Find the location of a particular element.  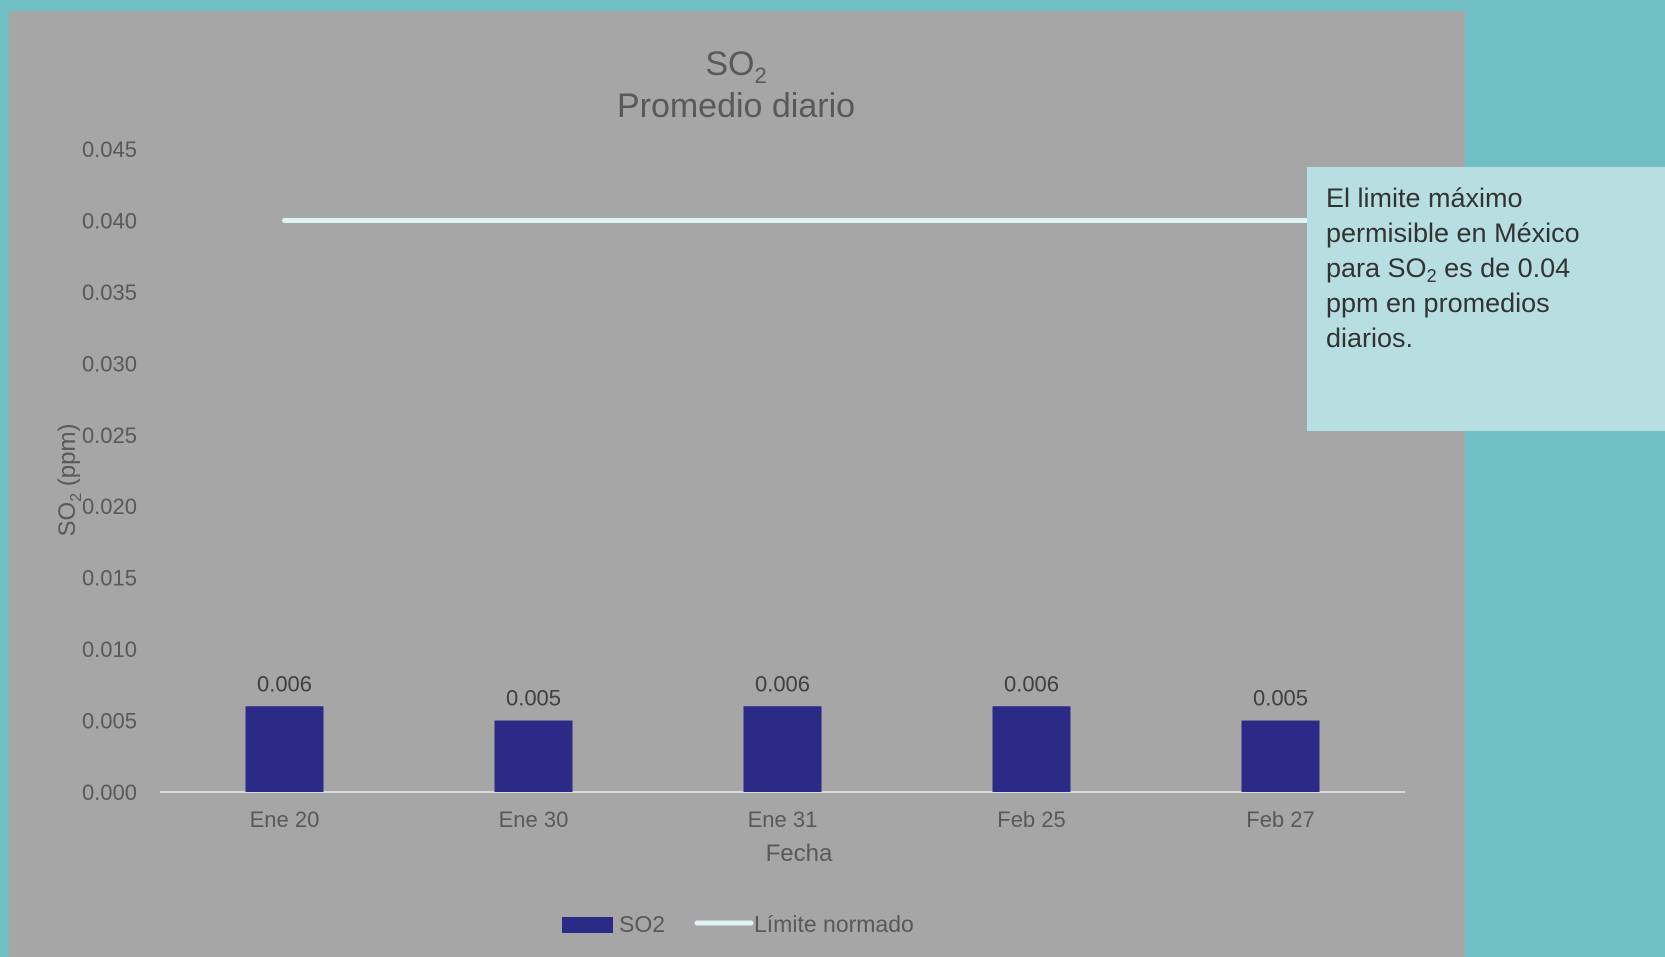

y-axis-title: SO2 (ppm) is located at coordinates (69, 480).